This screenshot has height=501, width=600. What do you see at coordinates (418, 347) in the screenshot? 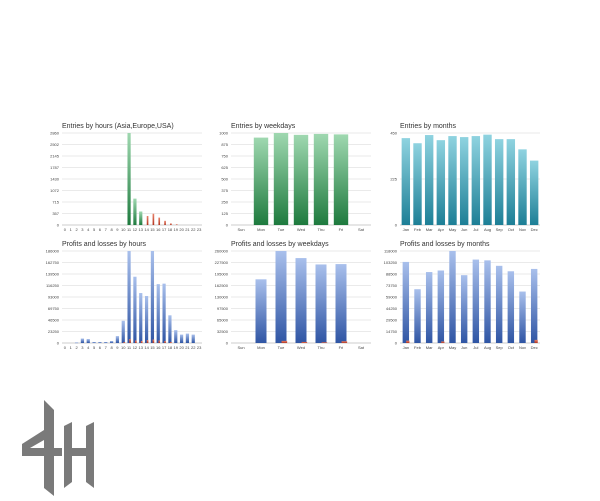
I see `x-tick-label: Feb` at bounding box center [418, 347].